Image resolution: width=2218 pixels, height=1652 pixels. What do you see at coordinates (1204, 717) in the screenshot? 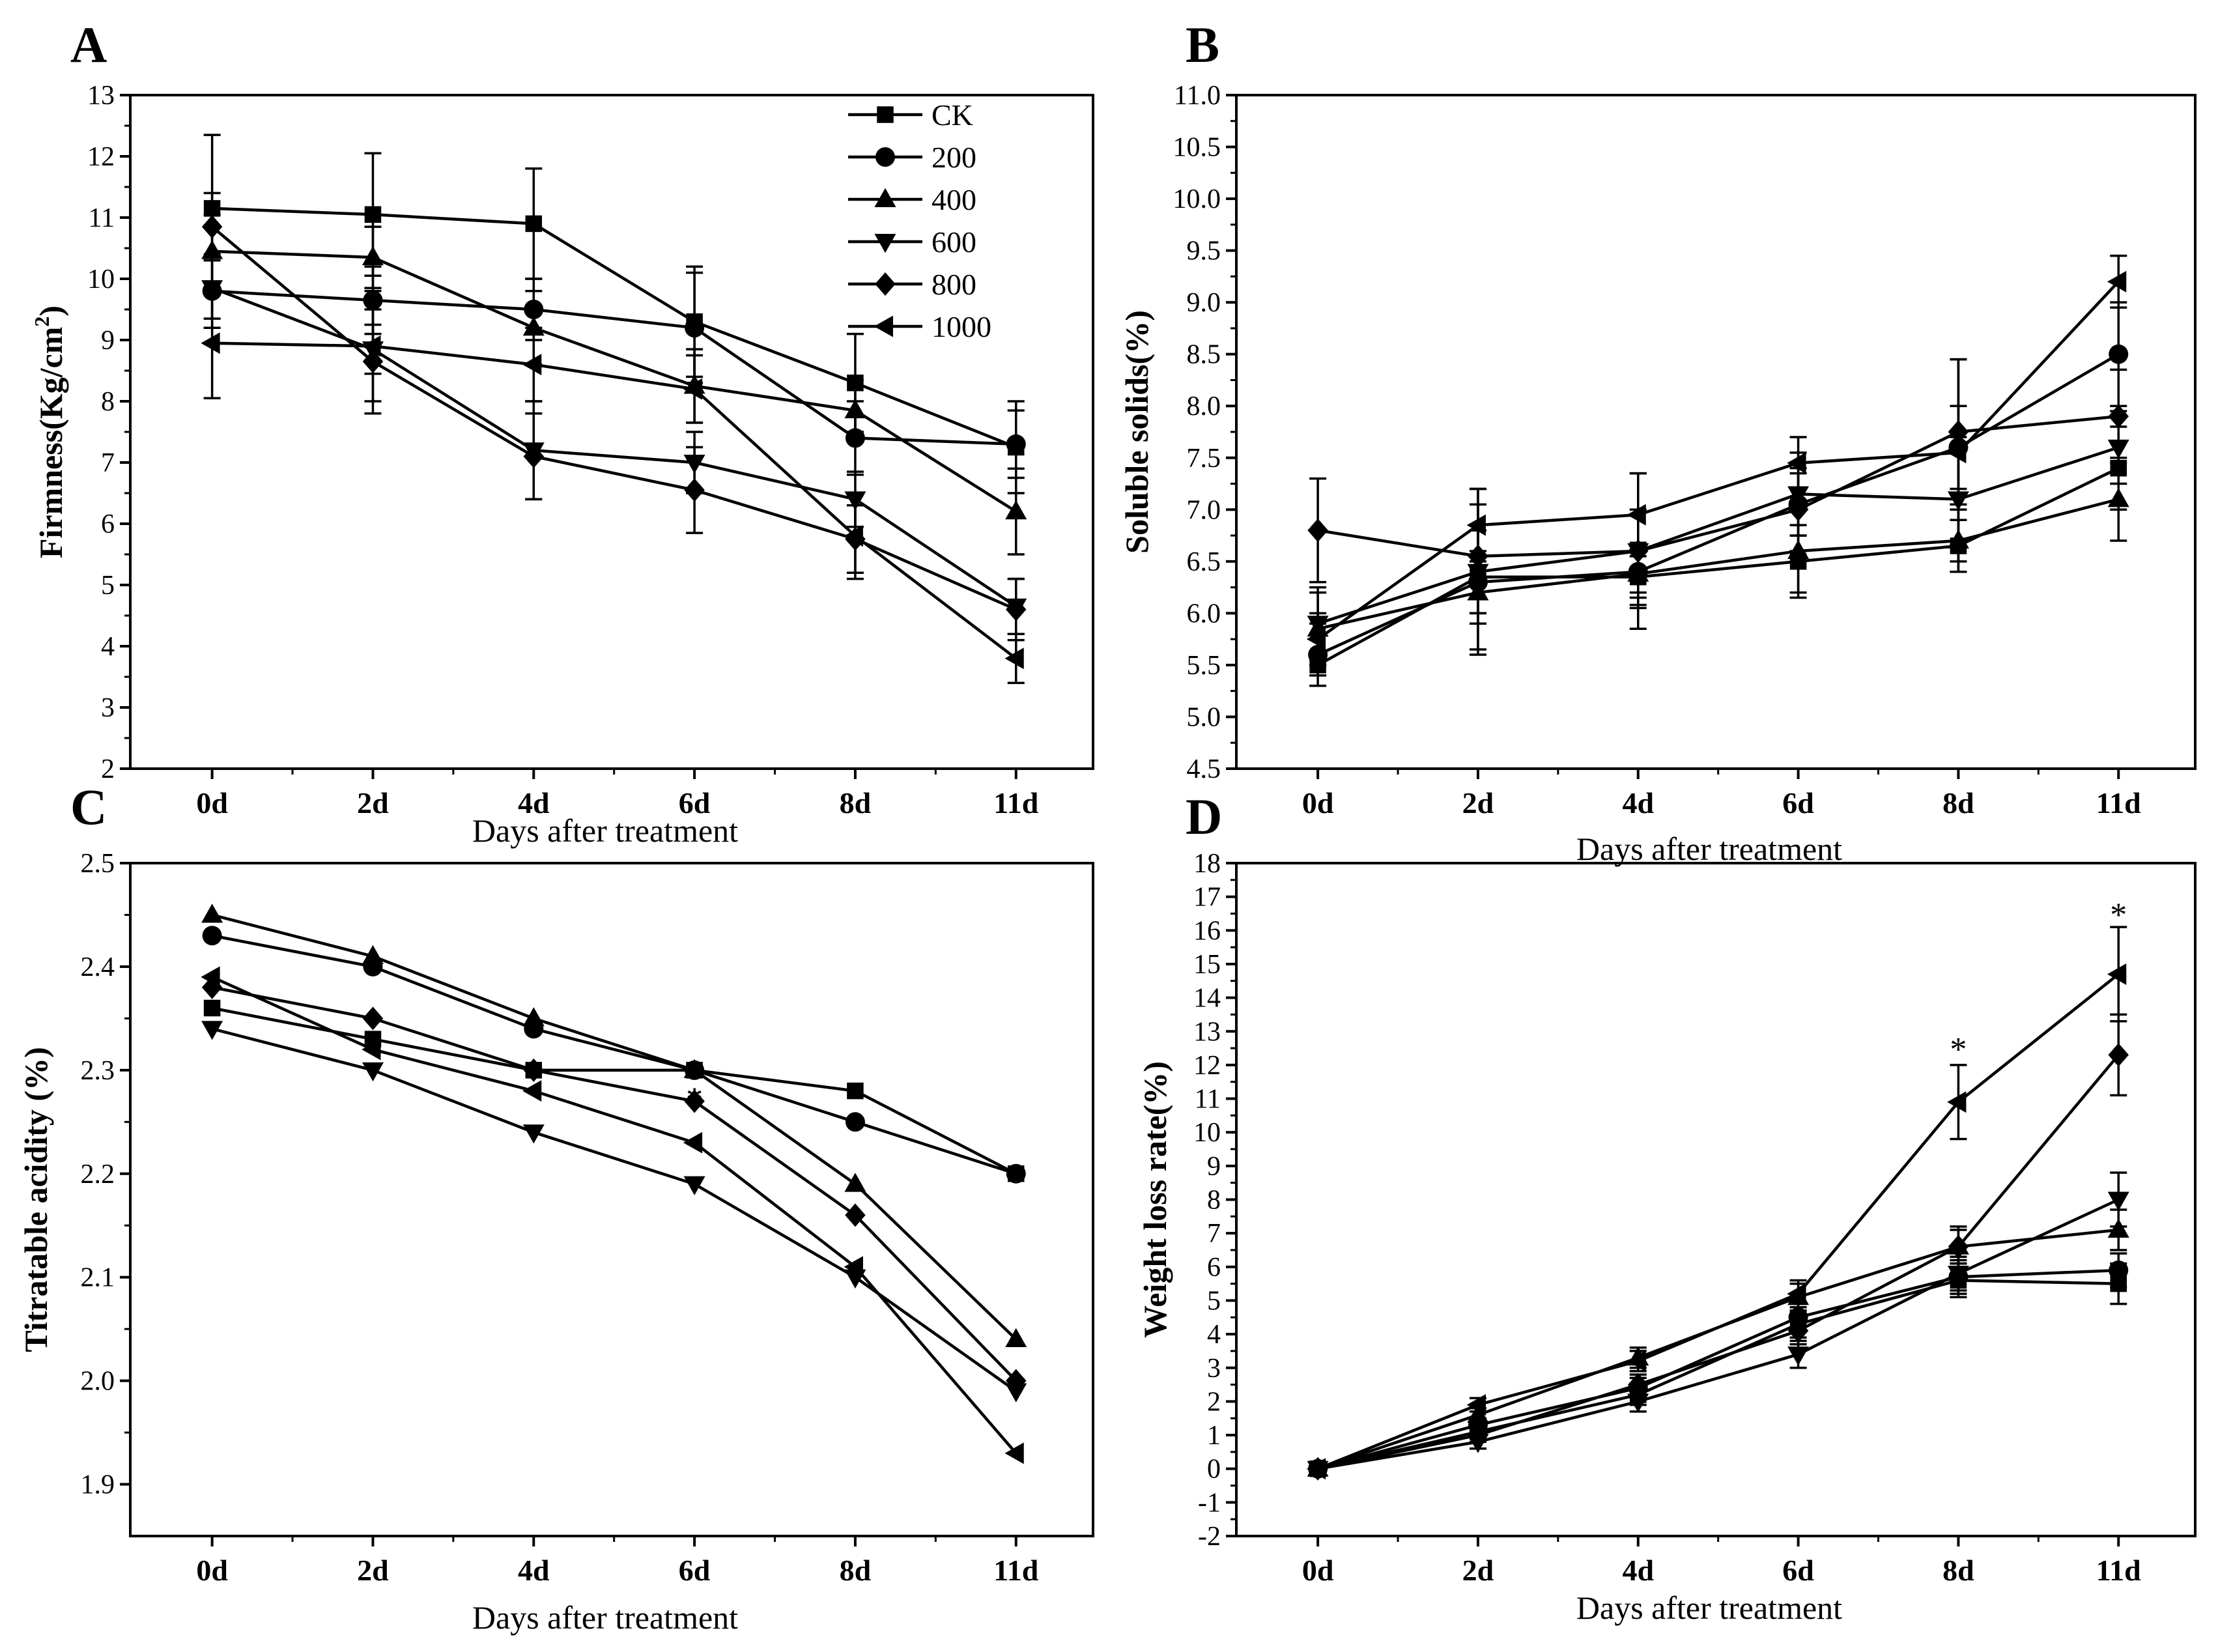
I see `y-tick-label: 5.0` at bounding box center [1204, 717].